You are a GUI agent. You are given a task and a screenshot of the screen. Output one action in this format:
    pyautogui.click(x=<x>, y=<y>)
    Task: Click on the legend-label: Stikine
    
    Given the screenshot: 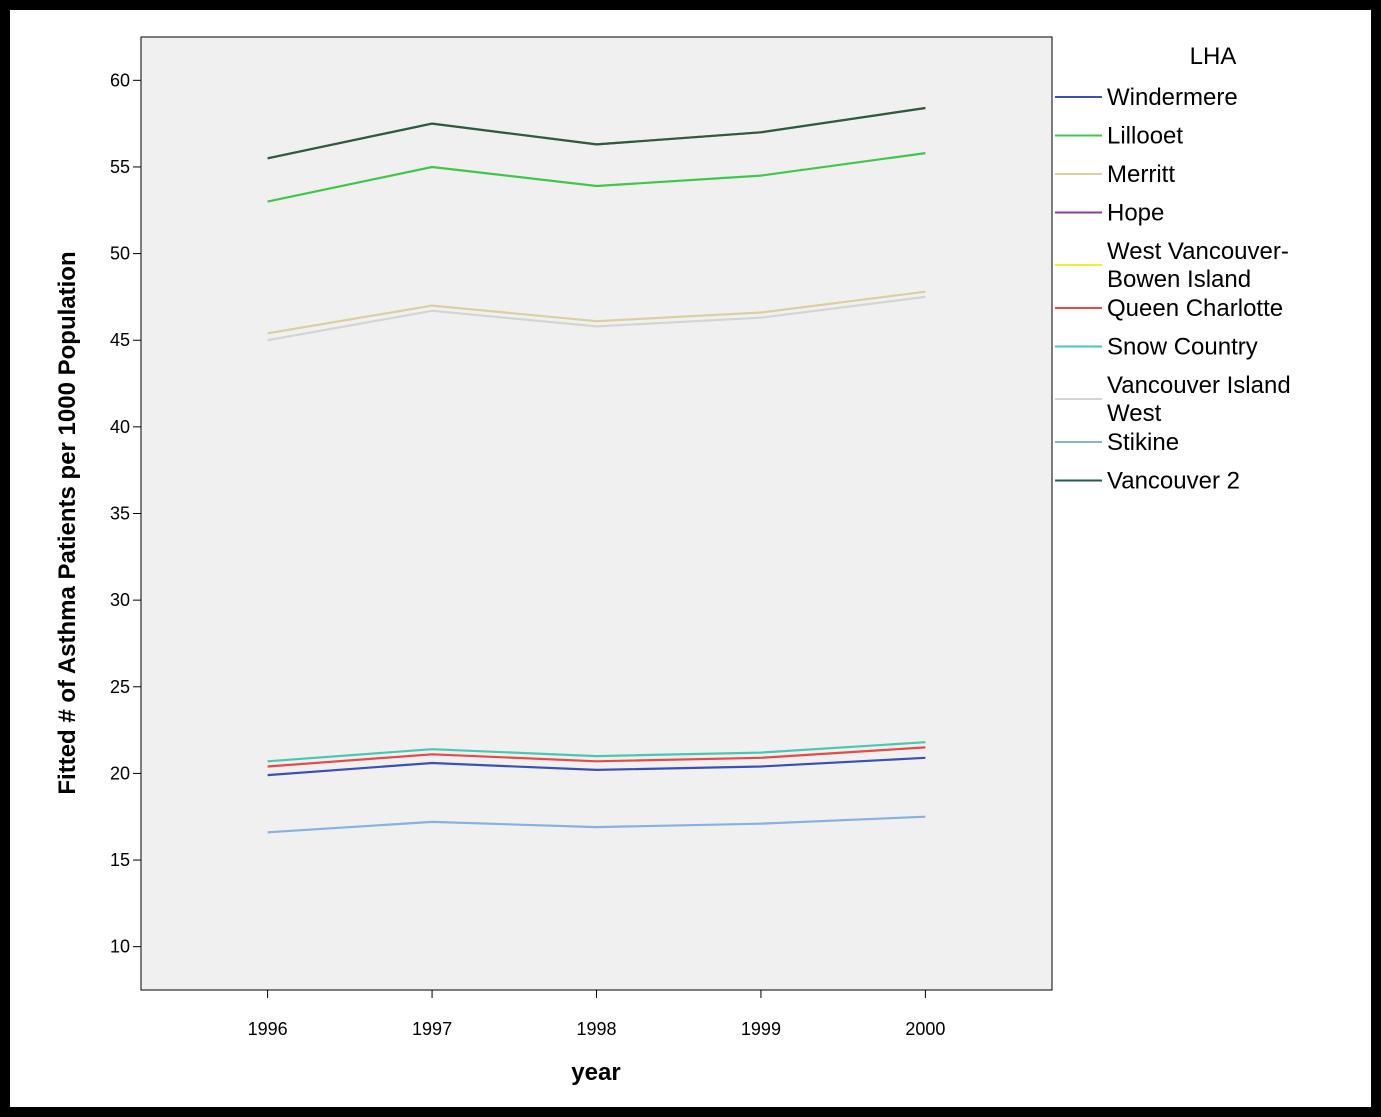 What is the action you would take?
    pyautogui.click(x=1143, y=442)
    